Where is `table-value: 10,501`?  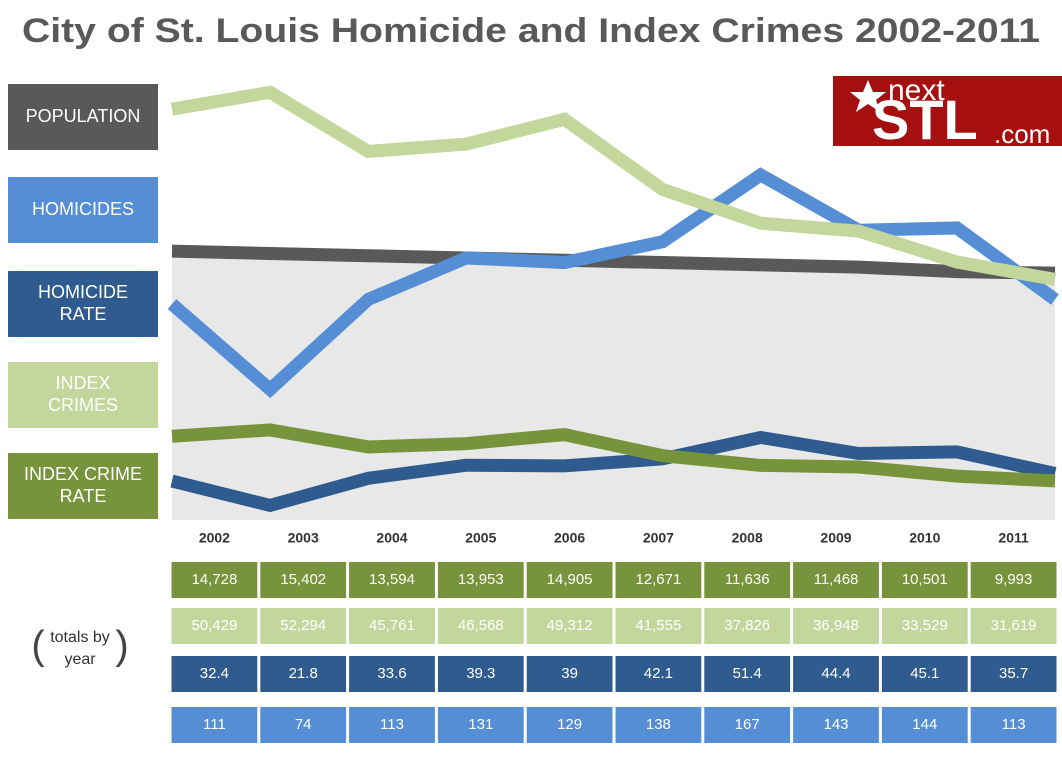 table-value: 10,501 is located at coordinates (925, 579).